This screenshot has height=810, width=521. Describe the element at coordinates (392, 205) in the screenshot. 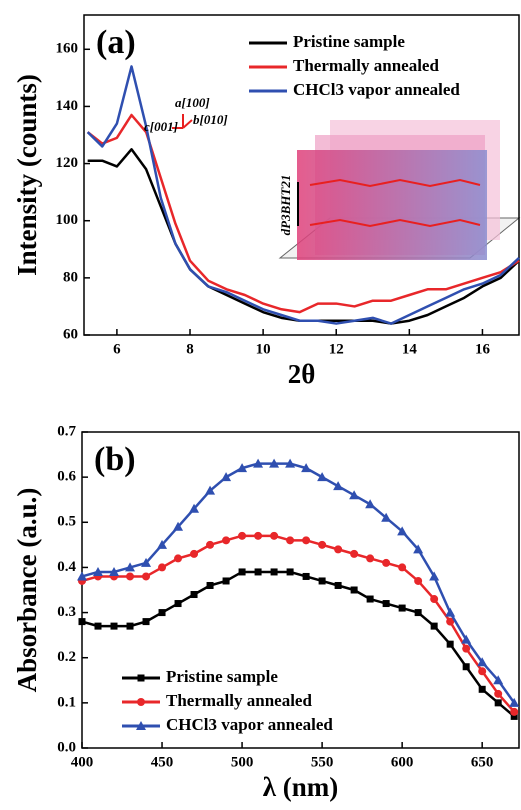

I see `inset-layer` at that location.